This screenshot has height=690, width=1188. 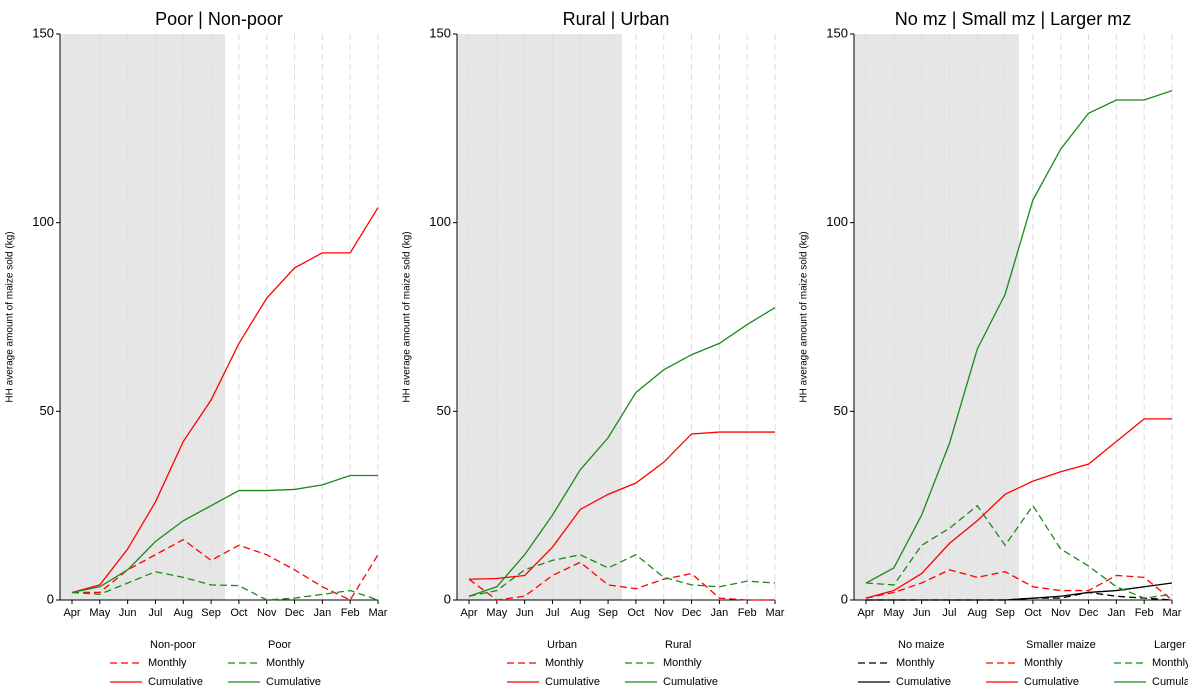 I want to click on chart-title: Poor | Non-poor, so click(x=219, y=19).